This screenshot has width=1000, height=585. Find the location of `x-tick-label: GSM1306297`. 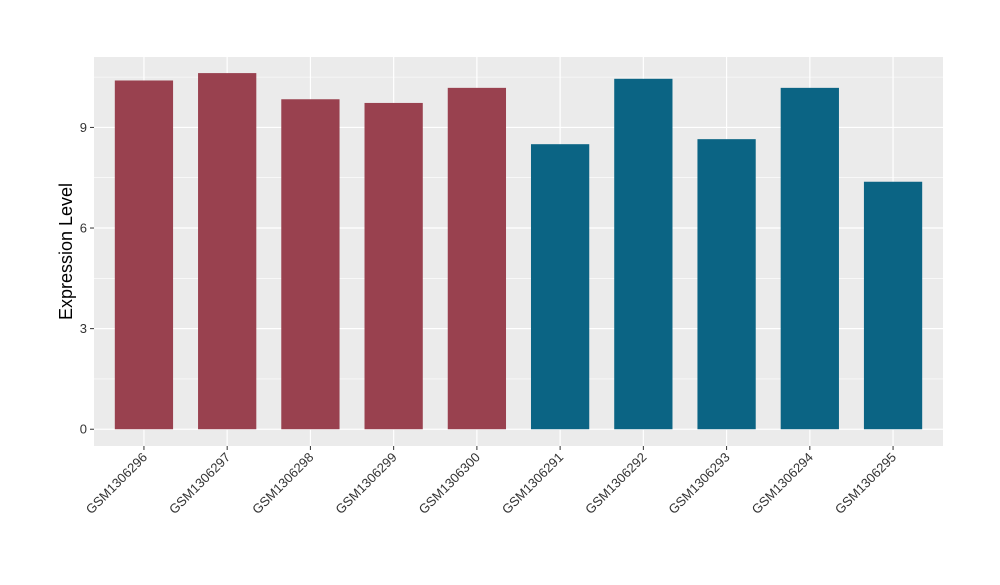

x-tick-label: GSM1306297 is located at coordinates (199, 483).